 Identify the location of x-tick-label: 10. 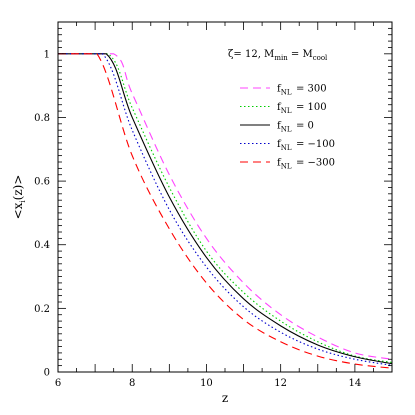
(206, 383).